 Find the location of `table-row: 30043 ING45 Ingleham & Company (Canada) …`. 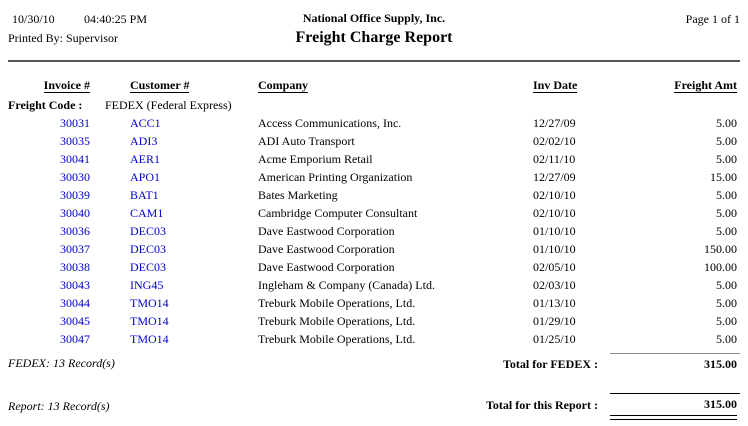

table-row: 30043 ING45 Ingleham & Company (Canada) … is located at coordinates (374, 285).